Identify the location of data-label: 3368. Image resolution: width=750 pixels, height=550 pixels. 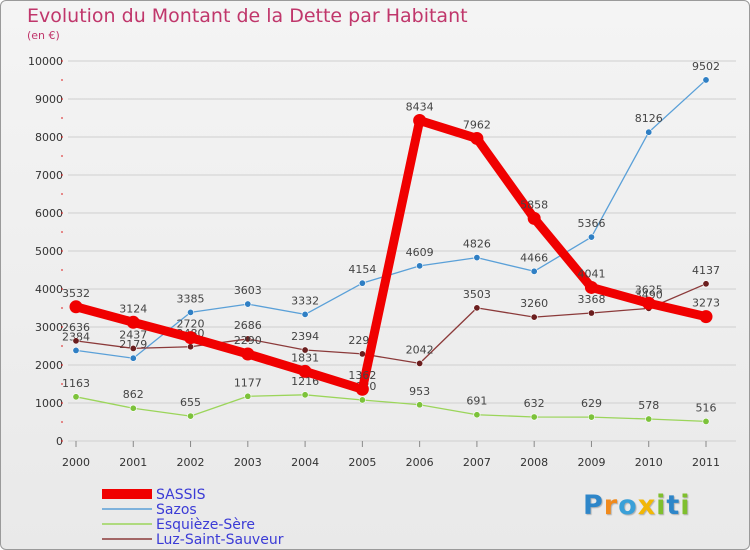
(591, 299).